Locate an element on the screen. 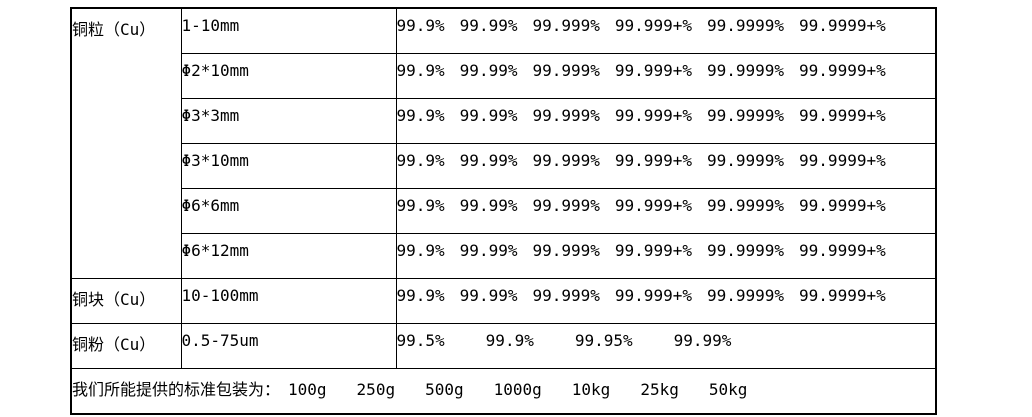 The height and width of the screenshot is (417, 1032). size-cell: 1-10mm is located at coordinates (288, 30).